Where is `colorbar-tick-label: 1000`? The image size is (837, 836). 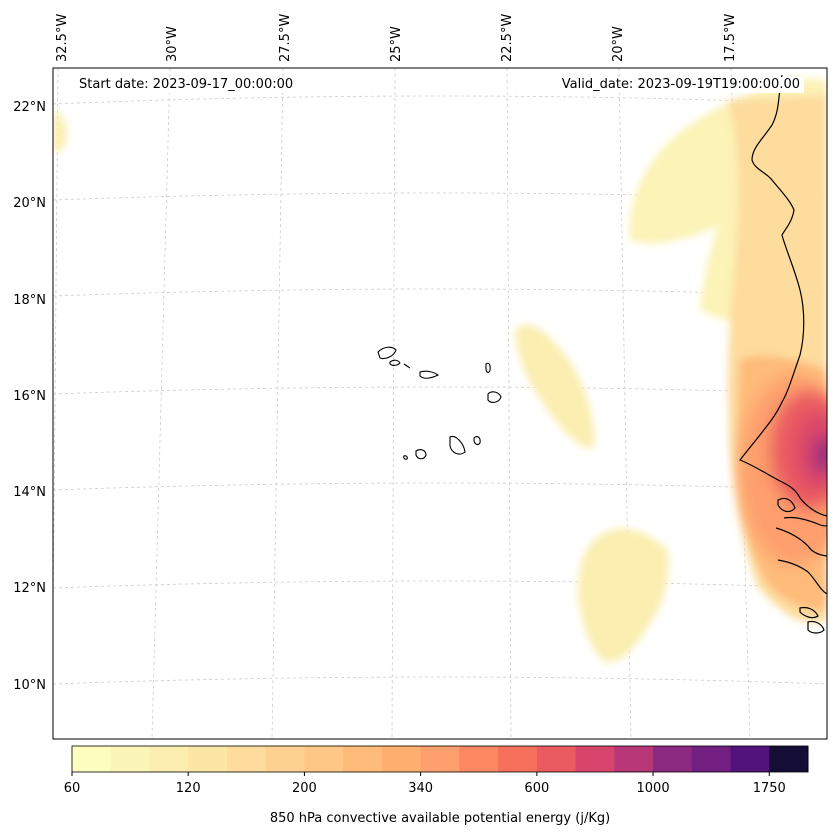
colorbar-tick-label: 1000 is located at coordinates (653, 788).